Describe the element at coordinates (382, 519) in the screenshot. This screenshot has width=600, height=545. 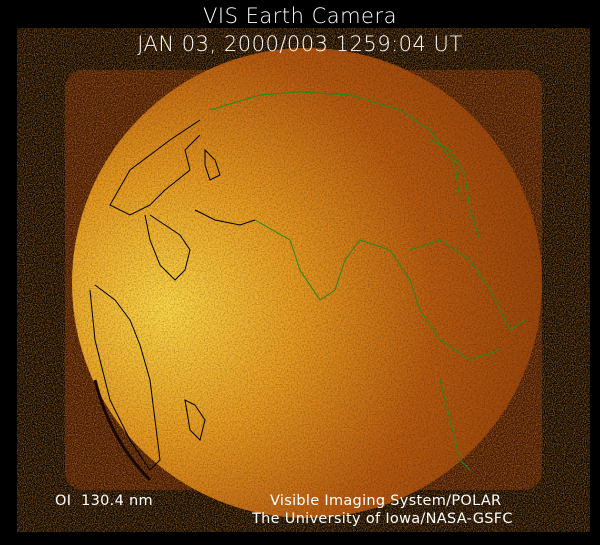
I see `institution-credit: The University of Iowa/NASA-GSFC` at that location.